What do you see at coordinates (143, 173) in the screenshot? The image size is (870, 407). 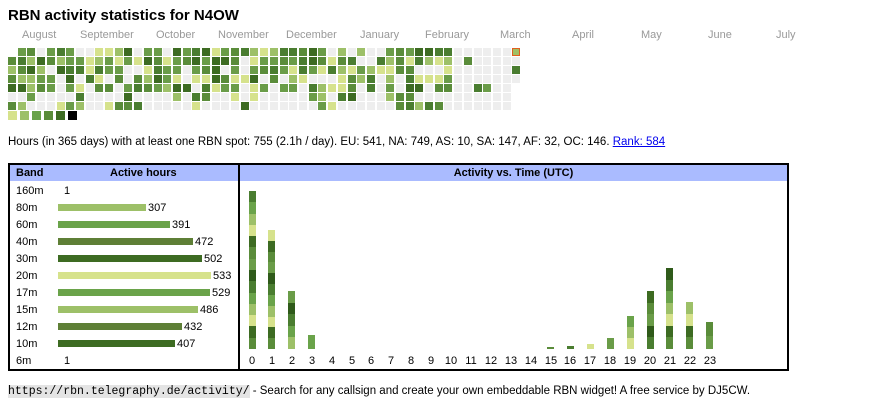 I see `hours-column-header: Active hours` at bounding box center [143, 173].